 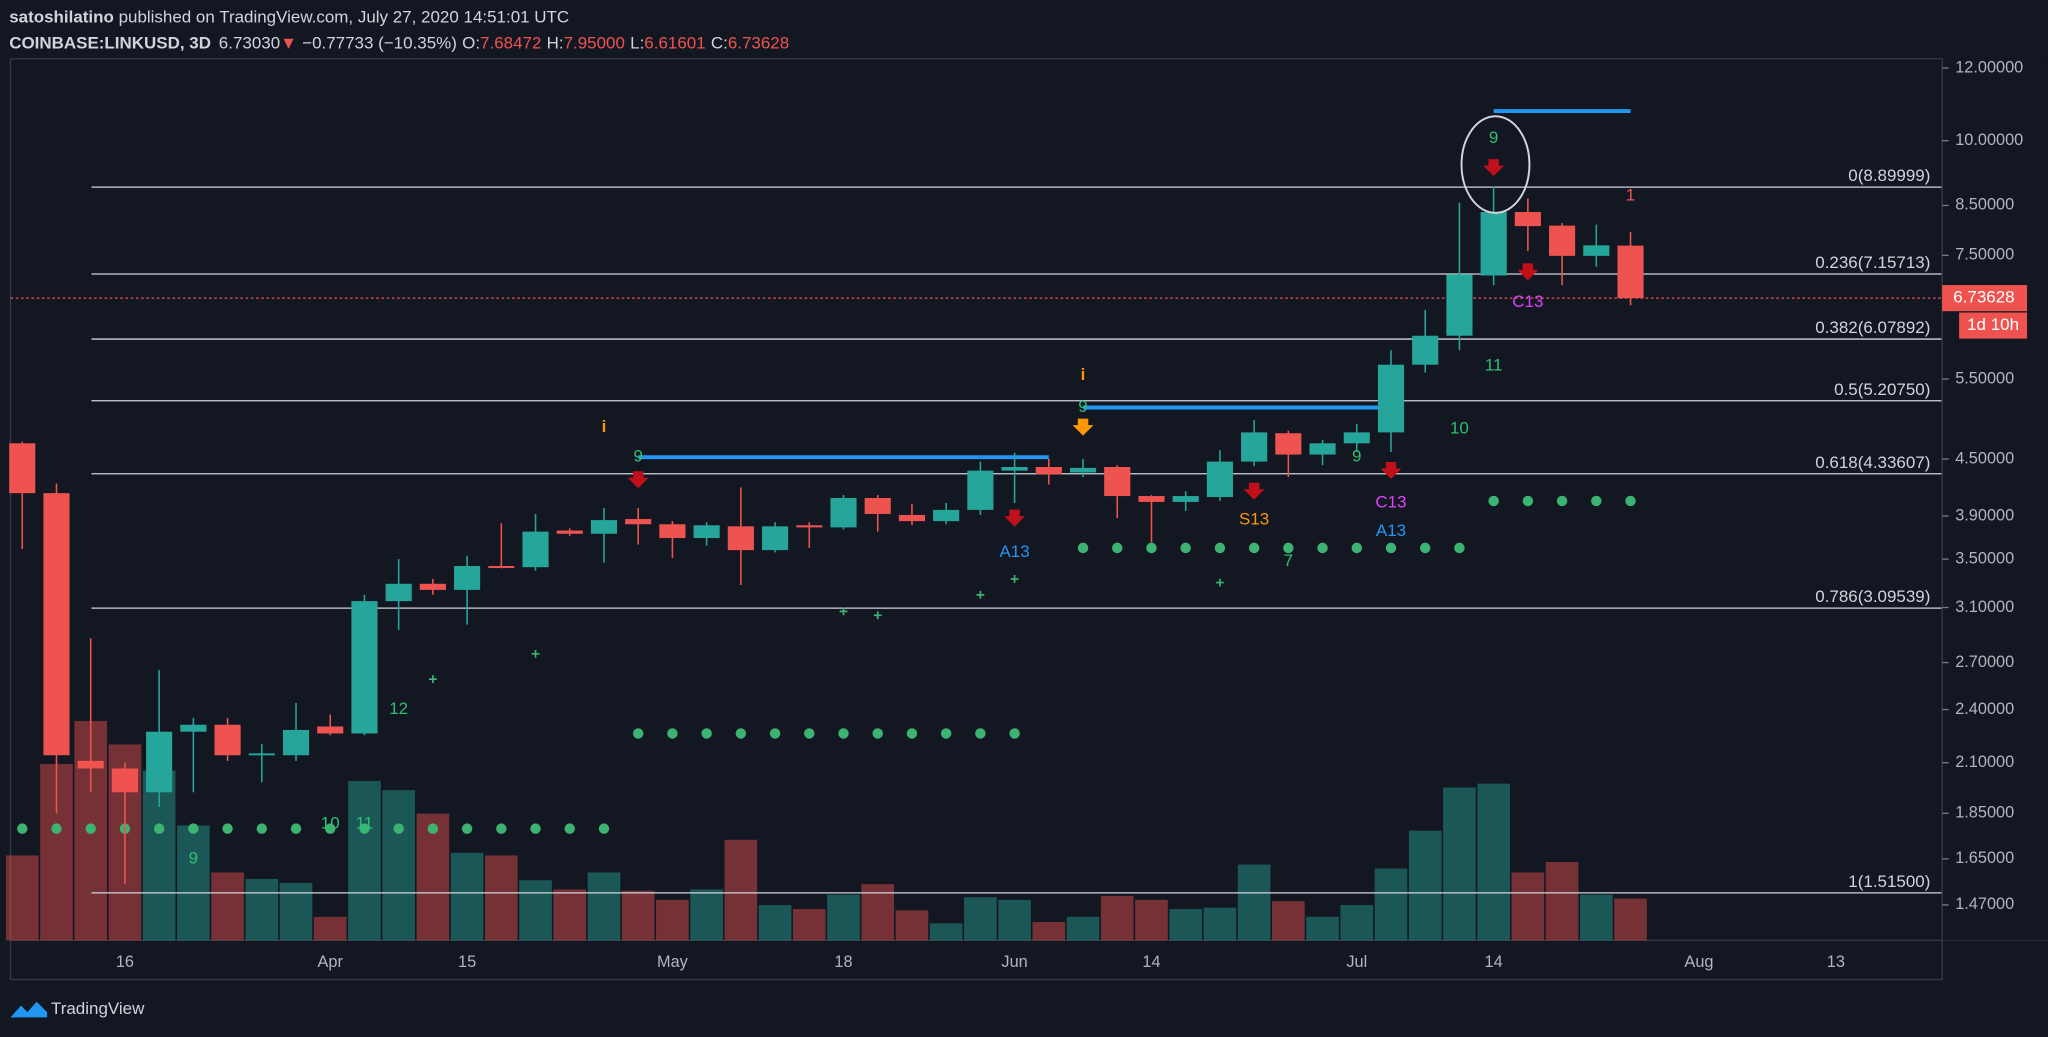 What do you see at coordinates (594, 43) in the screenshot?
I see `high: 7.95000` at bounding box center [594, 43].